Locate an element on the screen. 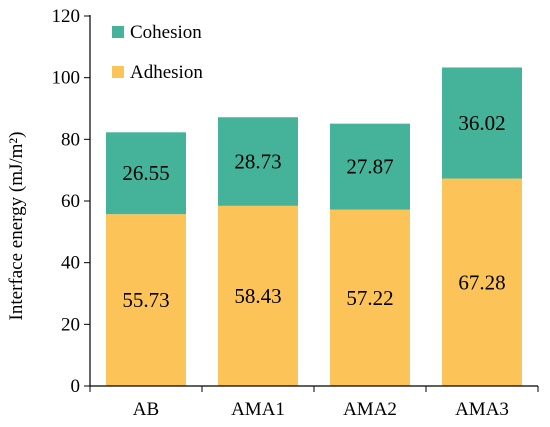 This screenshot has width=550, height=427. data-label-cohesion-ama2: 27.87 is located at coordinates (369, 167).